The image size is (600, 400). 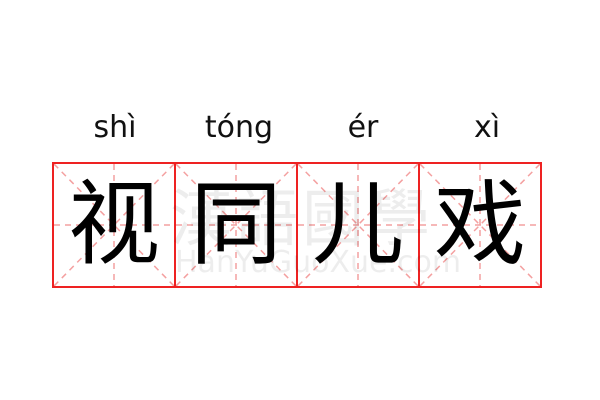 What do you see at coordinates (363, 127) in the screenshot?
I see `pinyin-3: ér` at bounding box center [363, 127].